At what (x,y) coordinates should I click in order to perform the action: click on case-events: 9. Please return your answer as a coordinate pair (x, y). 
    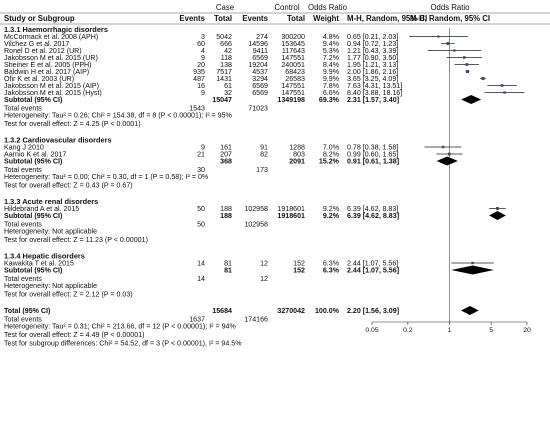
    Looking at the image, I should click on (203, 93).